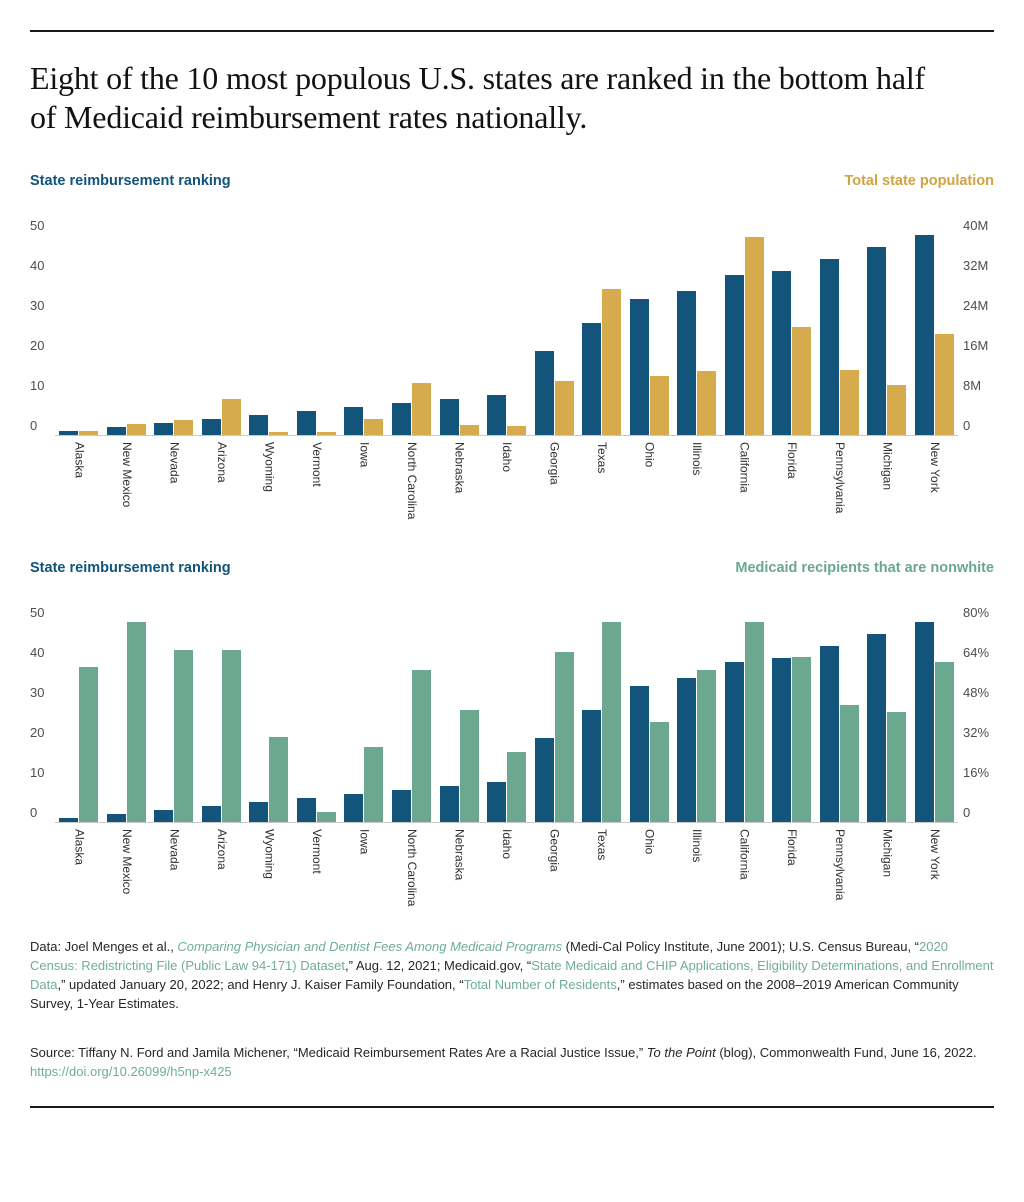 This screenshot has width=1024, height=1202. What do you see at coordinates (976, 305) in the screenshot?
I see `y-tick-right-24m: 24M` at bounding box center [976, 305].